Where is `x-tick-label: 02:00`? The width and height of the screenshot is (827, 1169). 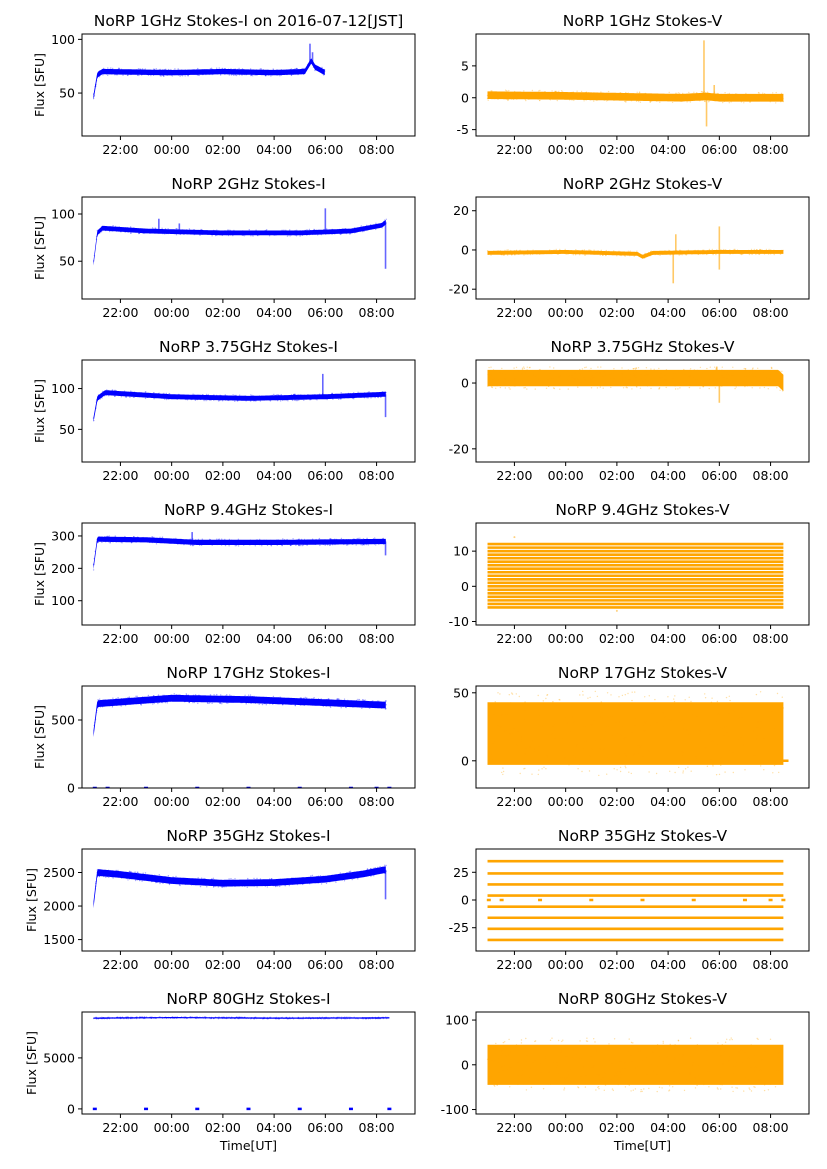 x-tick-label: 02:00 is located at coordinates (223, 638).